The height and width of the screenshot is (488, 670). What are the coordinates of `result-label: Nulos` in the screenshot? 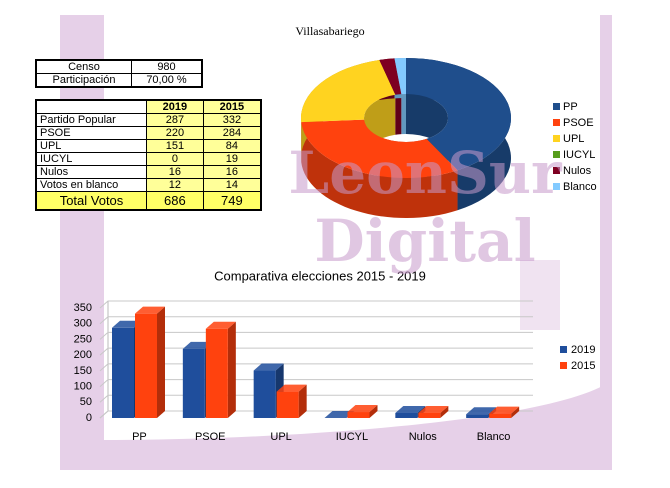 It's located at (91, 172).